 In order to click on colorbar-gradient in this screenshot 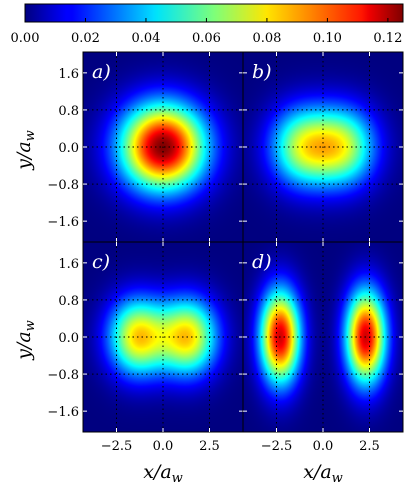, I will do `click(214, 13)`.